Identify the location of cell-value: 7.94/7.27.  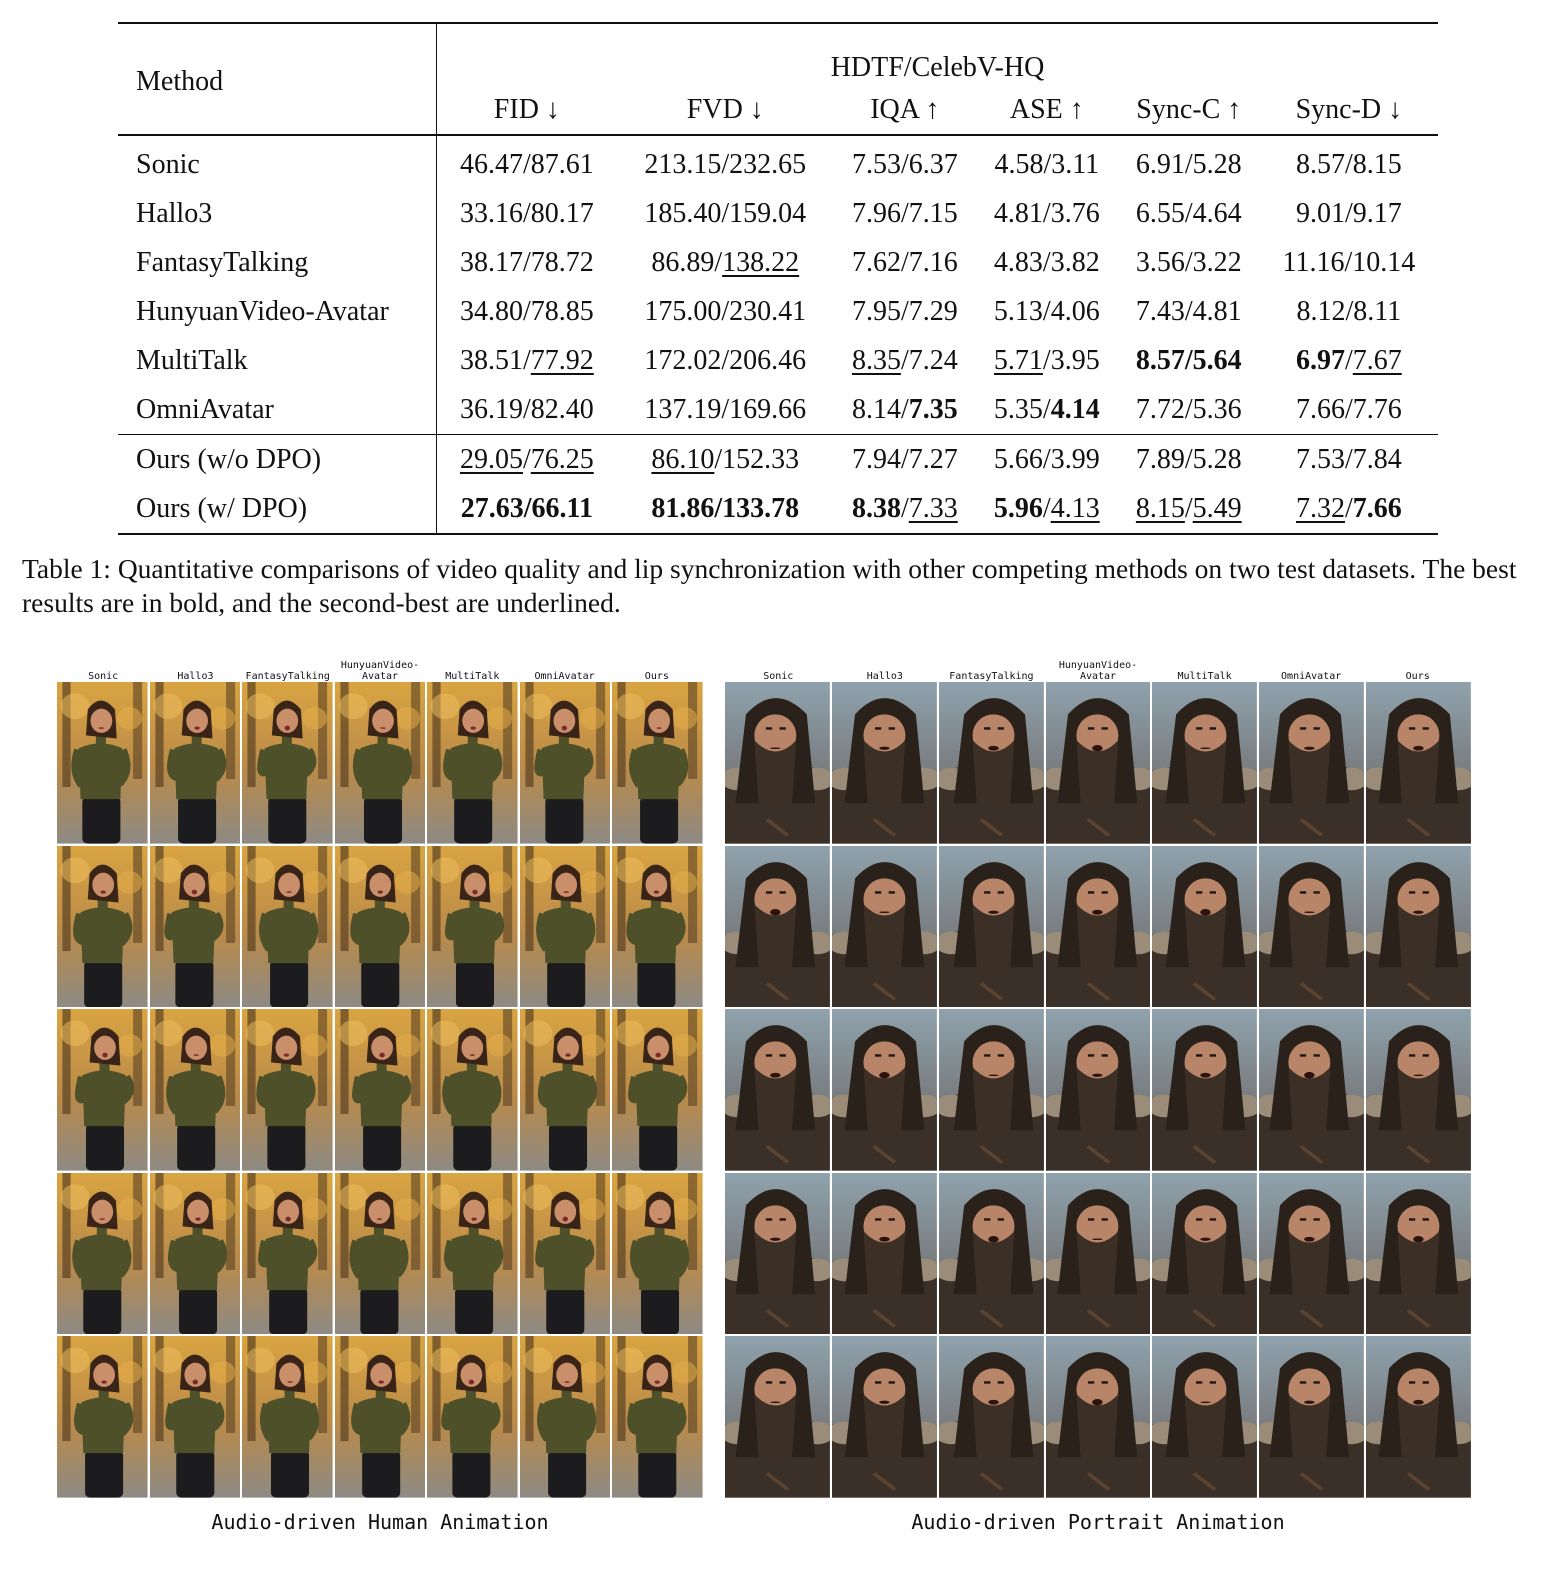
(904, 459).